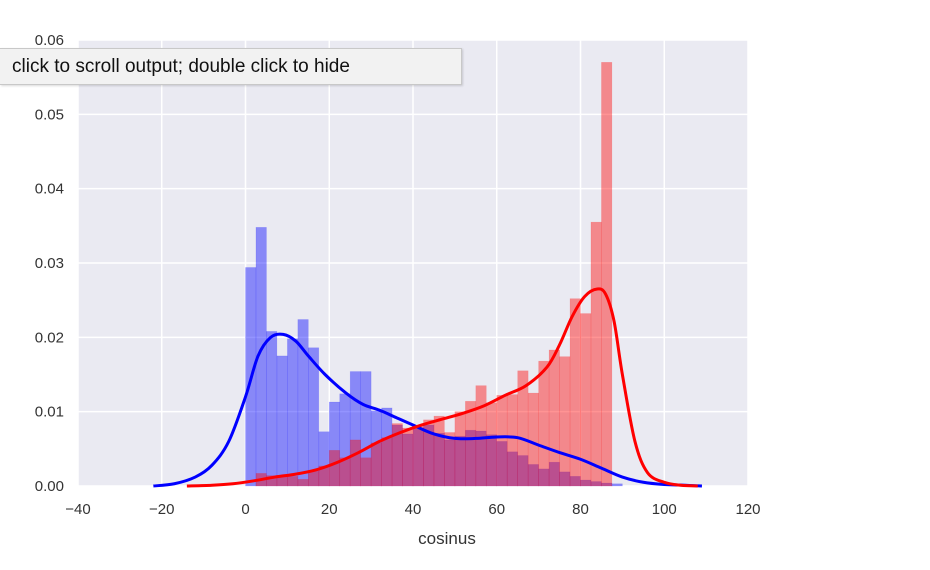 The height and width of the screenshot is (570, 930). What do you see at coordinates (161, 509) in the screenshot?
I see `x-tick-label: −20` at bounding box center [161, 509].